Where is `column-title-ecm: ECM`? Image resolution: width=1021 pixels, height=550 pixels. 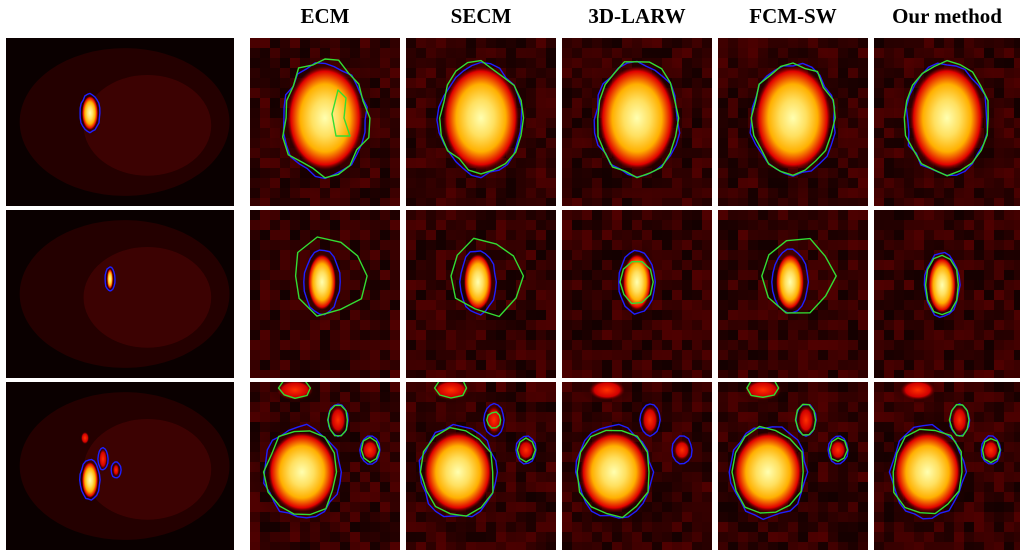 column-title-ecm: ECM is located at coordinates (325, 16).